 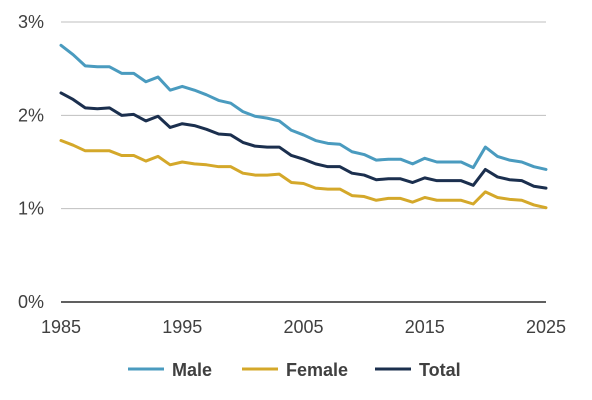 I want to click on x-axis-tick-labels: 1985 1995 2005 2015 2025, so click(x=303, y=327).